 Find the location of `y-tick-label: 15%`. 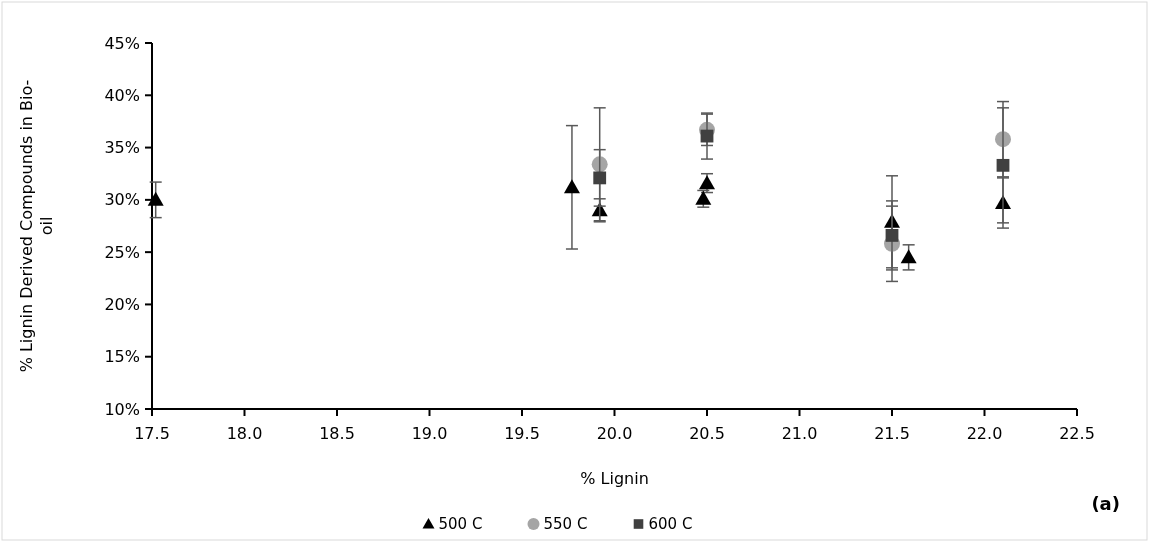

y-tick-label: 15% is located at coordinates (122, 357).